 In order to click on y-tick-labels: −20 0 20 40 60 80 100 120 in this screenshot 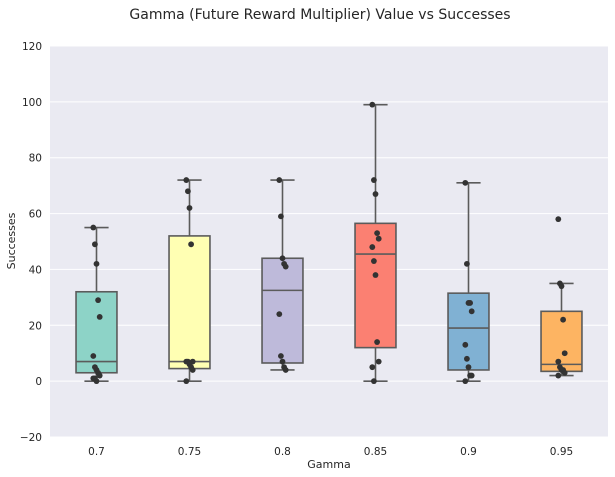, I will do `click(31, 242)`.